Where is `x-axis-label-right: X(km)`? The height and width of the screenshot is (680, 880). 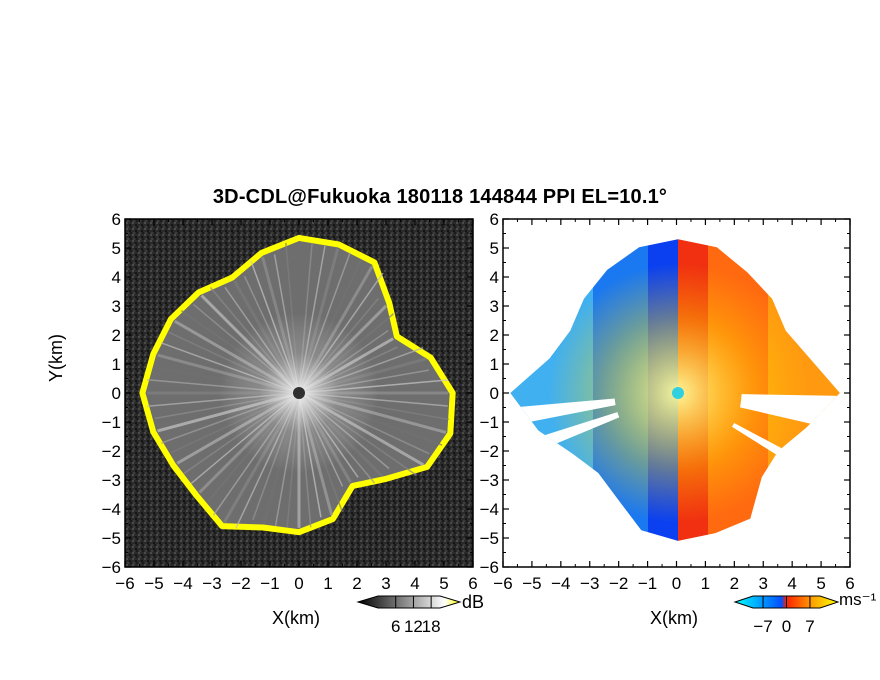 x-axis-label-right: X(km) is located at coordinates (674, 618).